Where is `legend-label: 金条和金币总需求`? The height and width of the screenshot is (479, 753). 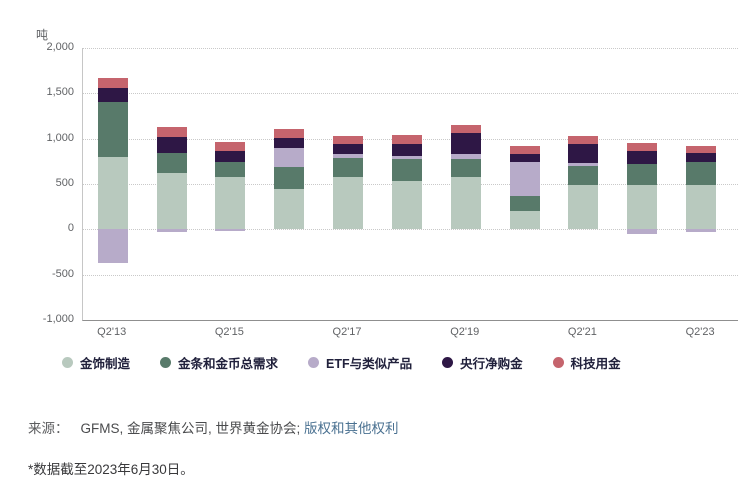 legend-label: 金条和金币总需求 is located at coordinates (228, 364).